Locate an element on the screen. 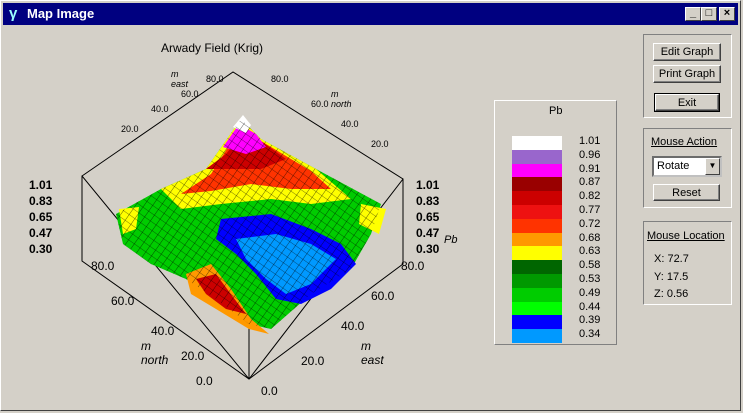 The width and height of the screenshot is (743, 413). east-tick: 0.0 is located at coordinates (269, 391).